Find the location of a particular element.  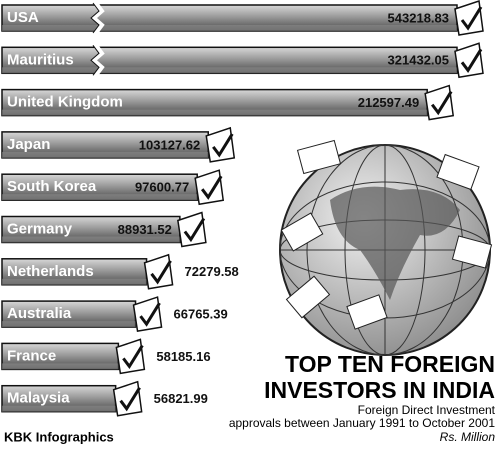

value-label: 103127.62 is located at coordinates (169, 144).